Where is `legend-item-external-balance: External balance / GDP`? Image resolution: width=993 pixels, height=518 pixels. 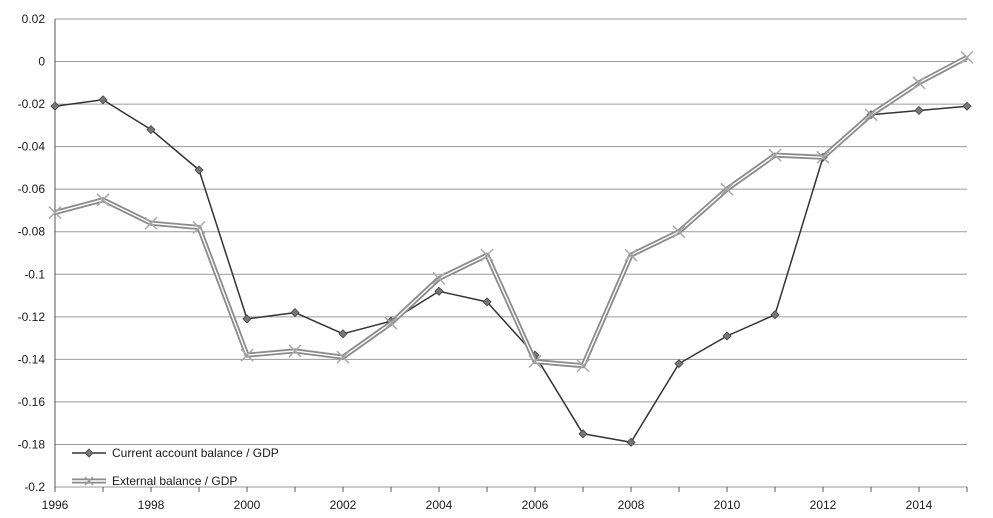
legend-item-external-balance: External balance / GDP is located at coordinates (154, 481).